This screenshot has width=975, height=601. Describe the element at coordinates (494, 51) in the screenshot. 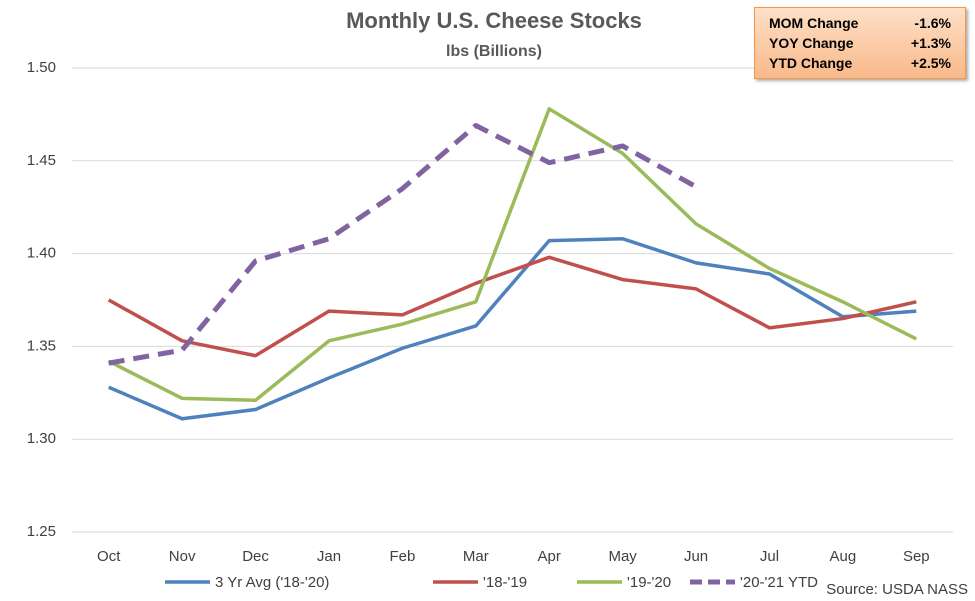

I see `chart-subtitle: lbs (Billions)` at that location.